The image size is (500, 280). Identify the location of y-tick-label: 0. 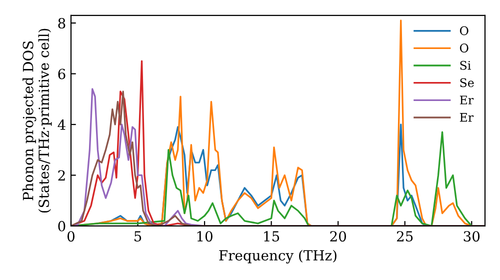
(62, 226).